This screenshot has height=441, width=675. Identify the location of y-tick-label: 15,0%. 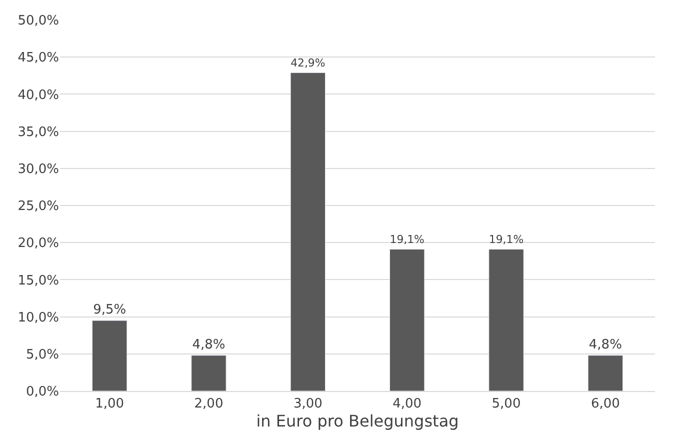
(38, 280).